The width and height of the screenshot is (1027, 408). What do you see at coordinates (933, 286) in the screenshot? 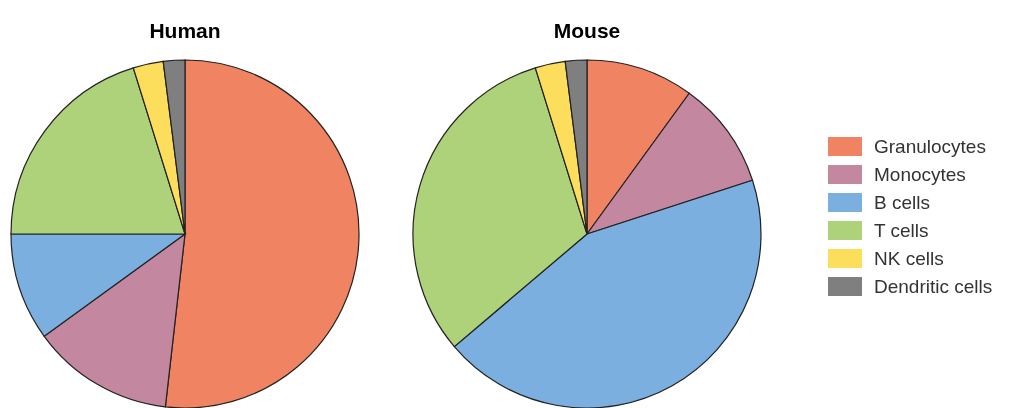
I see `legend-label: Dendritic cells` at bounding box center [933, 286].